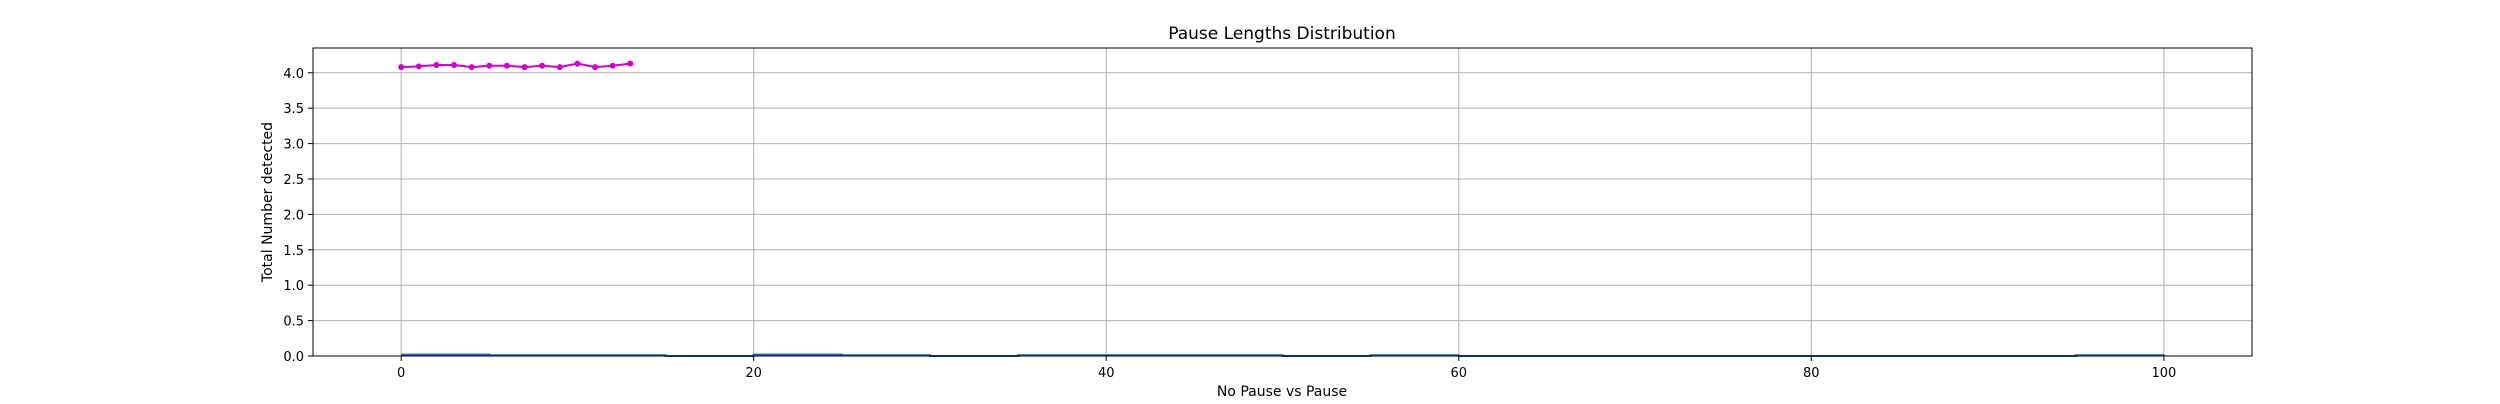  I want to click on x-tick-label: 40, so click(1106, 373).